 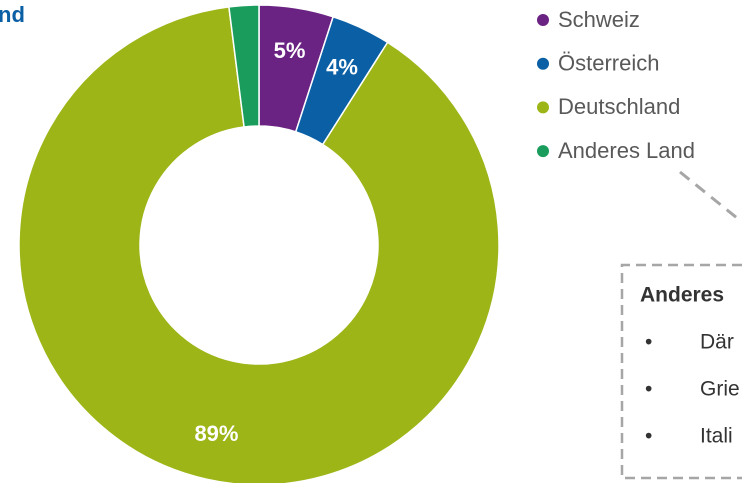 I want to click on box-item: Där, so click(x=717, y=342).